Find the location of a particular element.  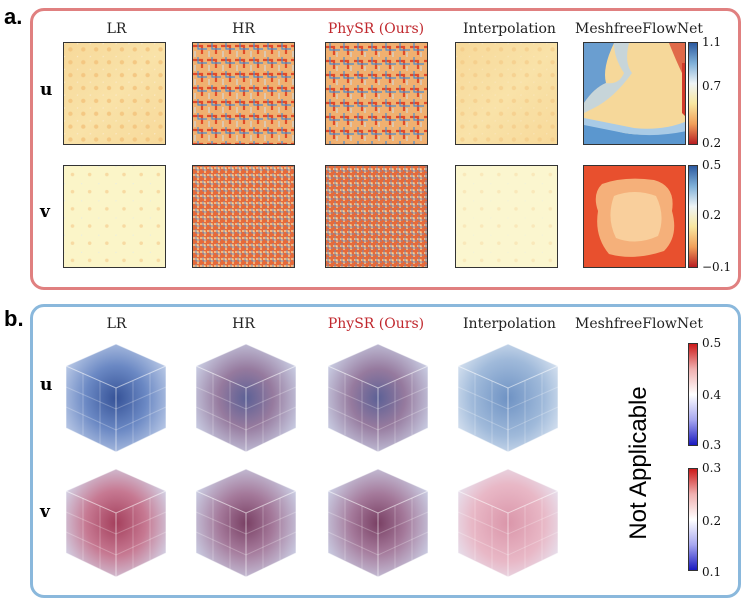

a-u-lr-image is located at coordinates (114, 93).